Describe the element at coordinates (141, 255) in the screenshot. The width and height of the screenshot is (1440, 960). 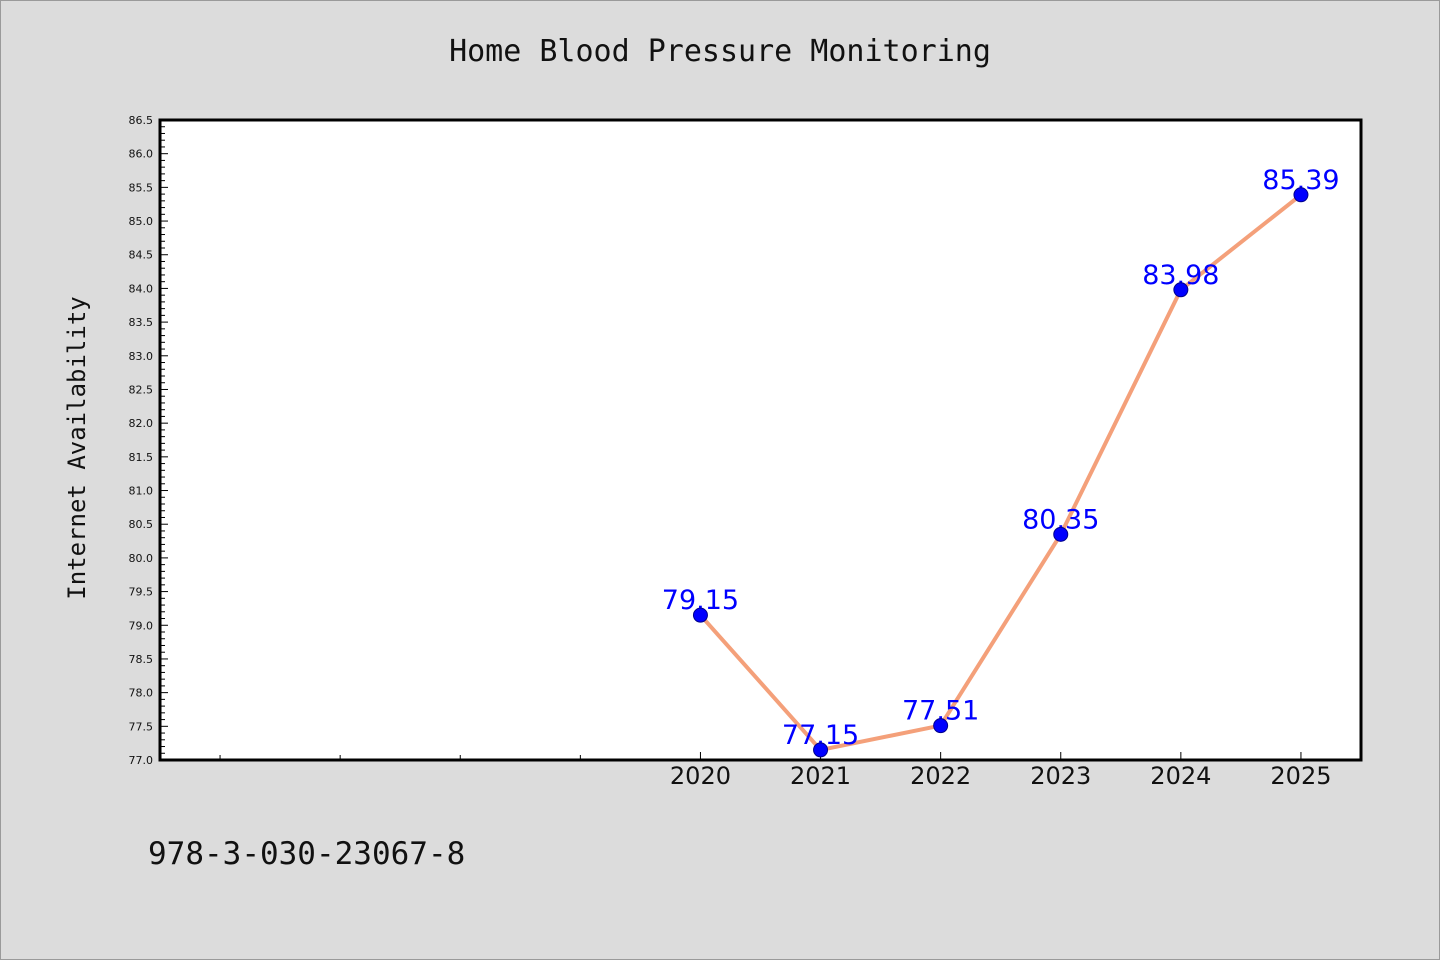
I see `y-tick-label: 84.5` at that location.